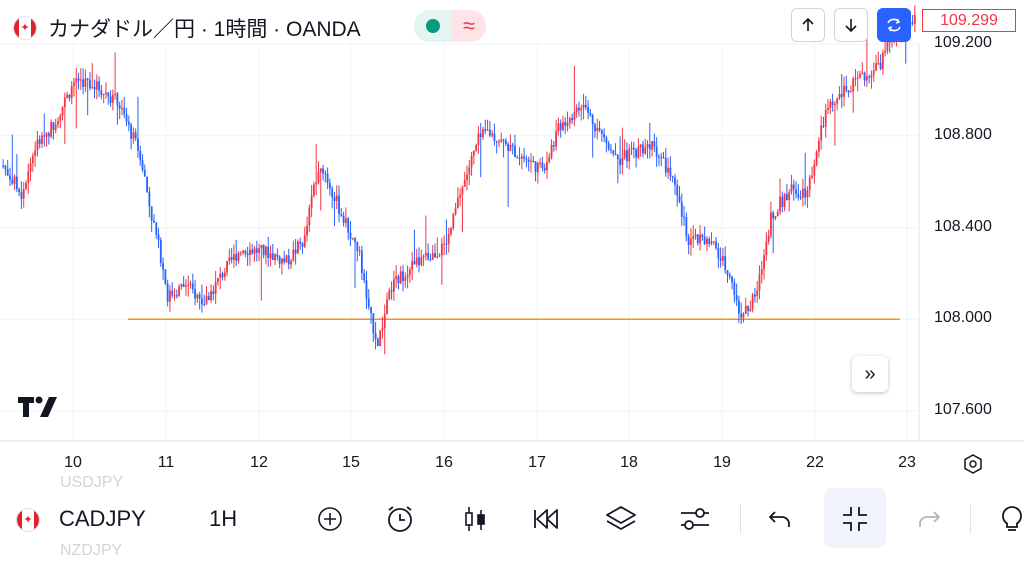 The width and height of the screenshot is (1024, 576). What do you see at coordinates (450, 26) in the screenshot?
I see `market-status: ≈` at bounding box center [450, 26].